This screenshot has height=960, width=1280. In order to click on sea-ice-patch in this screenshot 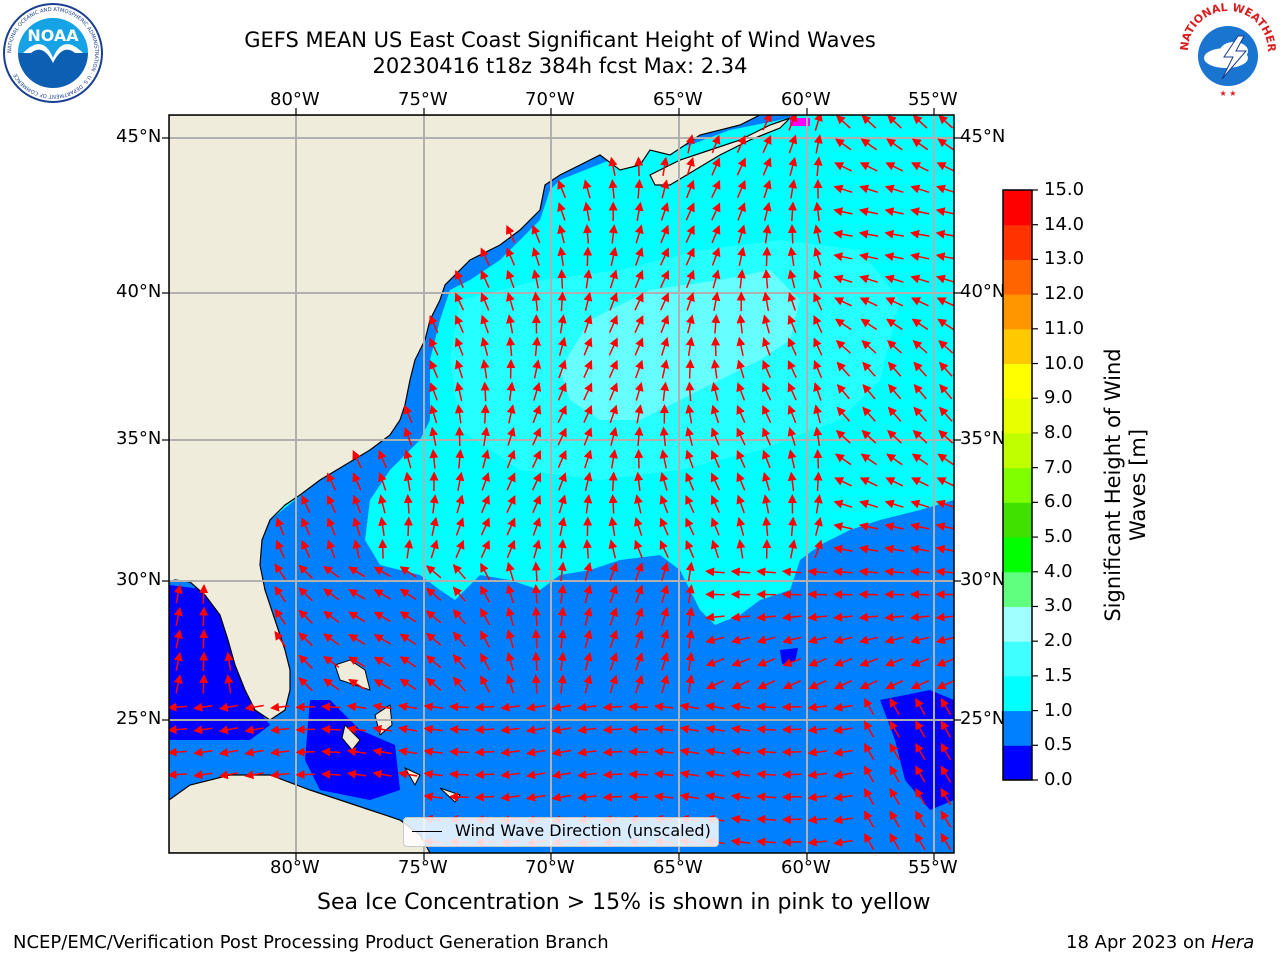, I will do `click(800, 122)`.